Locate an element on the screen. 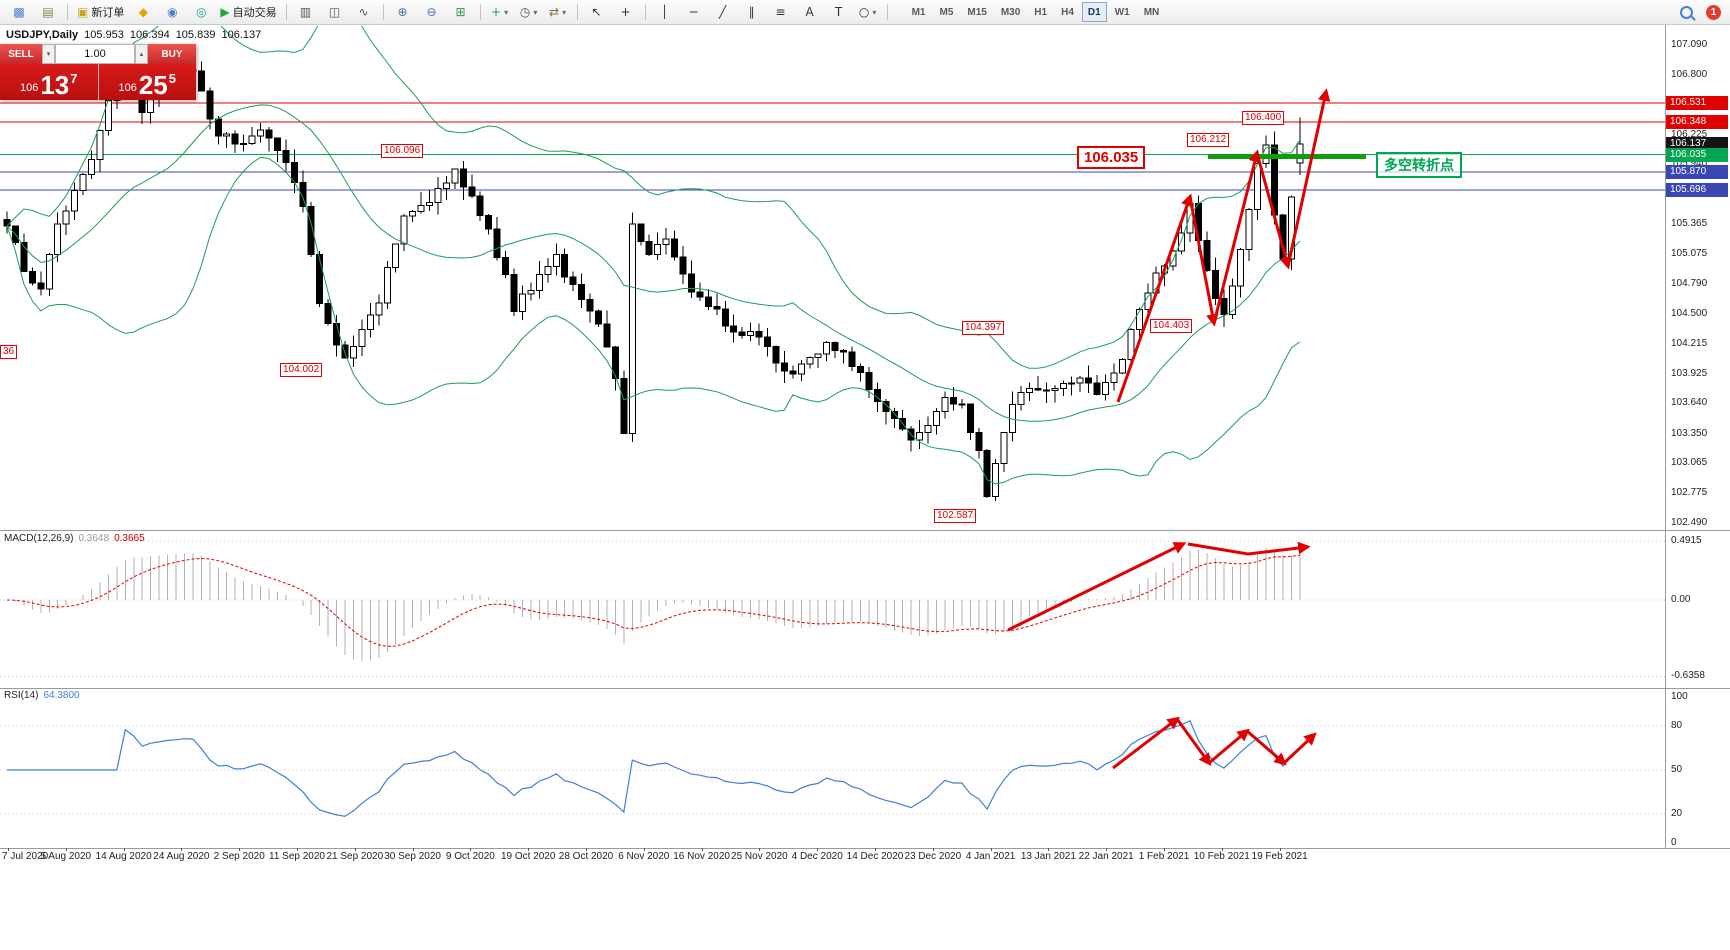 Image resolution: width=1730 pixels, height=950 pixels. timeframe-mn-button: MN is located at coordinates (1151, 12).